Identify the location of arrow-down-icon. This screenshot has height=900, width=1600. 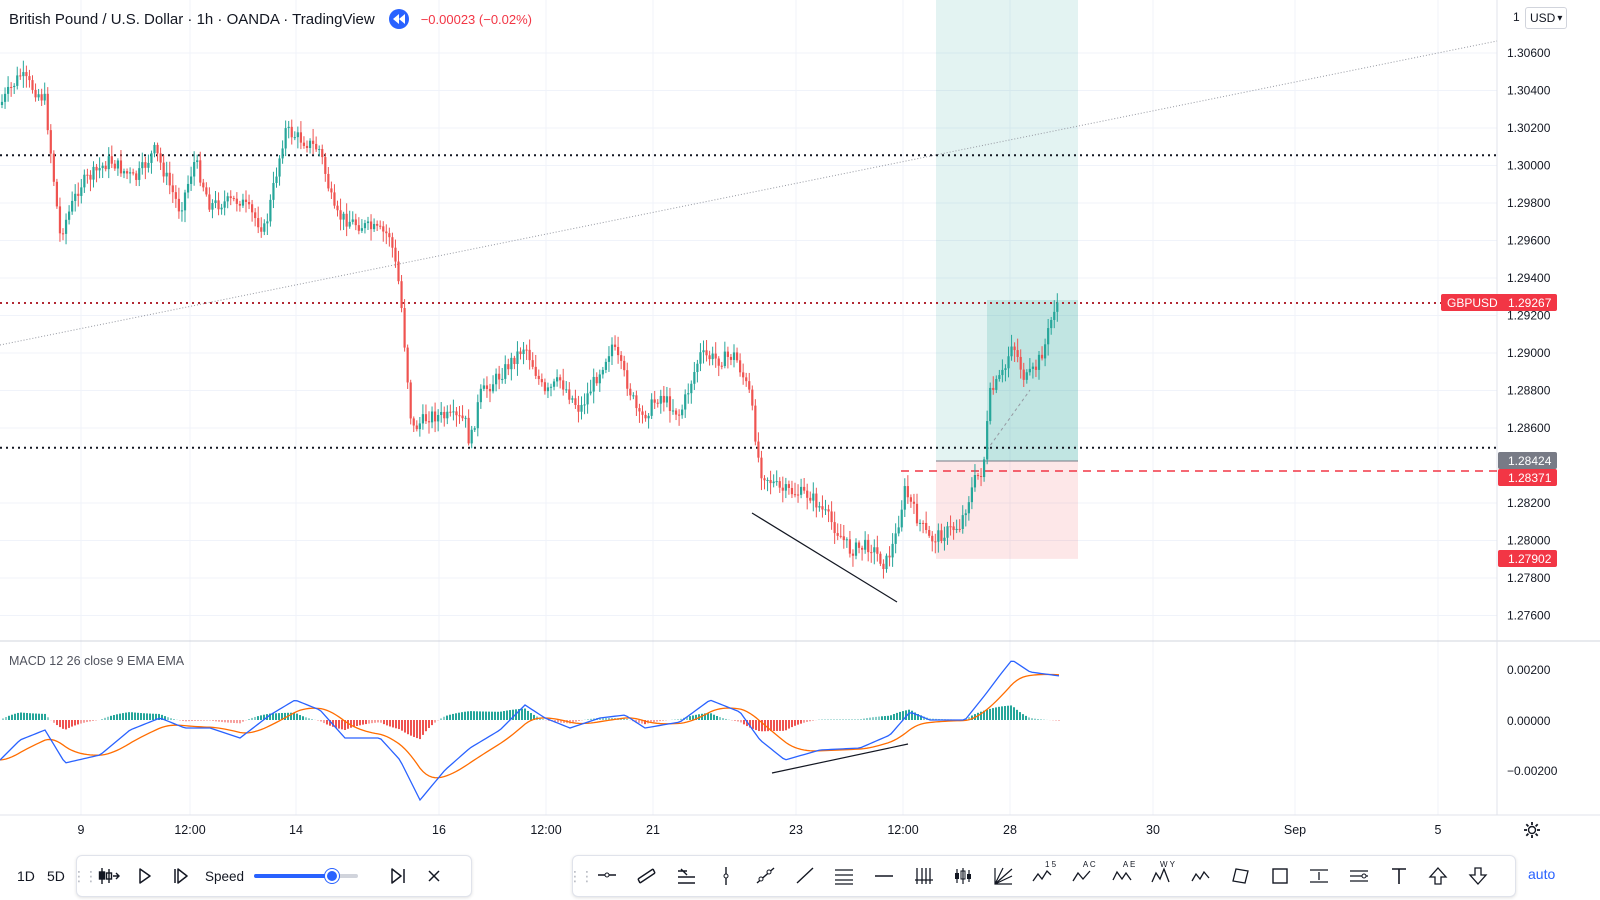
(1478, 876).